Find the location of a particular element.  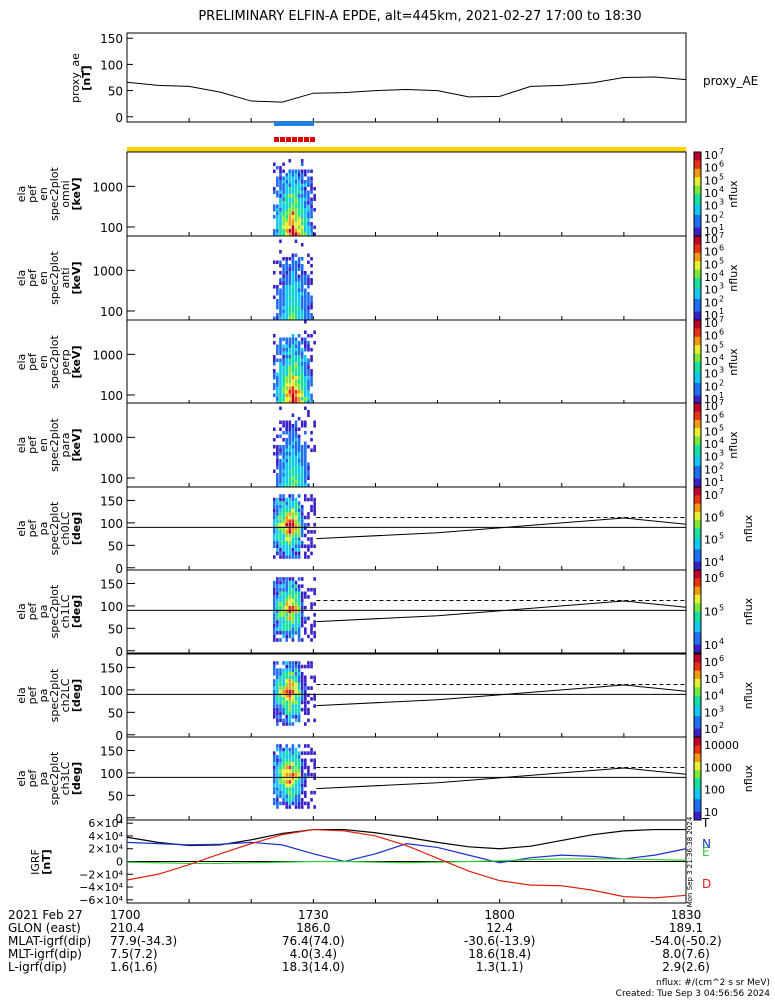

ephemeris-cell: 12.4 is located at coordinates (499, 928).